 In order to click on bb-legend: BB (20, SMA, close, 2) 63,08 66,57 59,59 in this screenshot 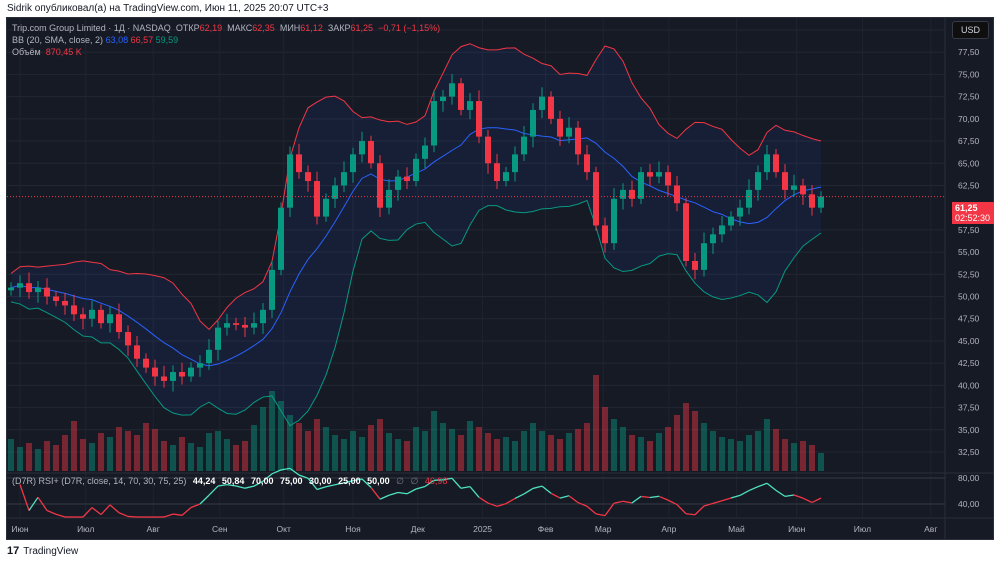, I will do `click(226, 40)`.